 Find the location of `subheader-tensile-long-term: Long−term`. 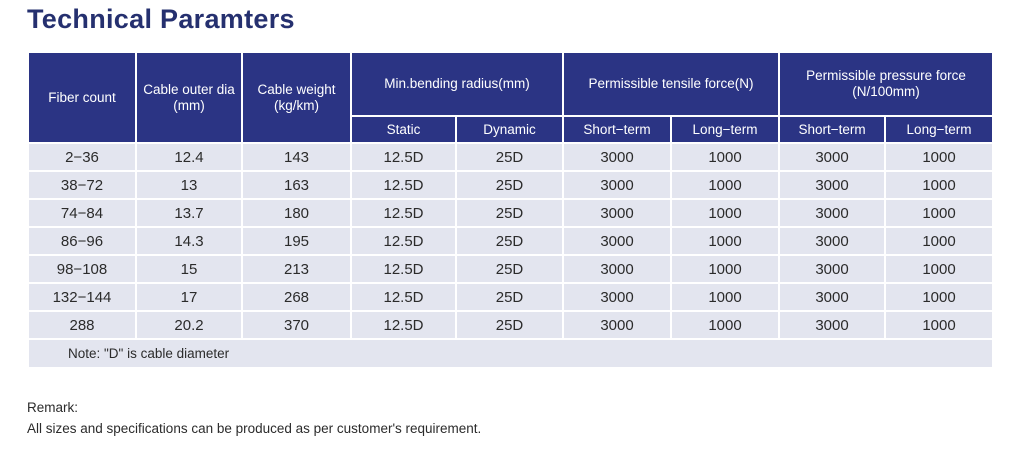

subheader-tensile-long-term: Long−term is located at coordinates (725, 129).